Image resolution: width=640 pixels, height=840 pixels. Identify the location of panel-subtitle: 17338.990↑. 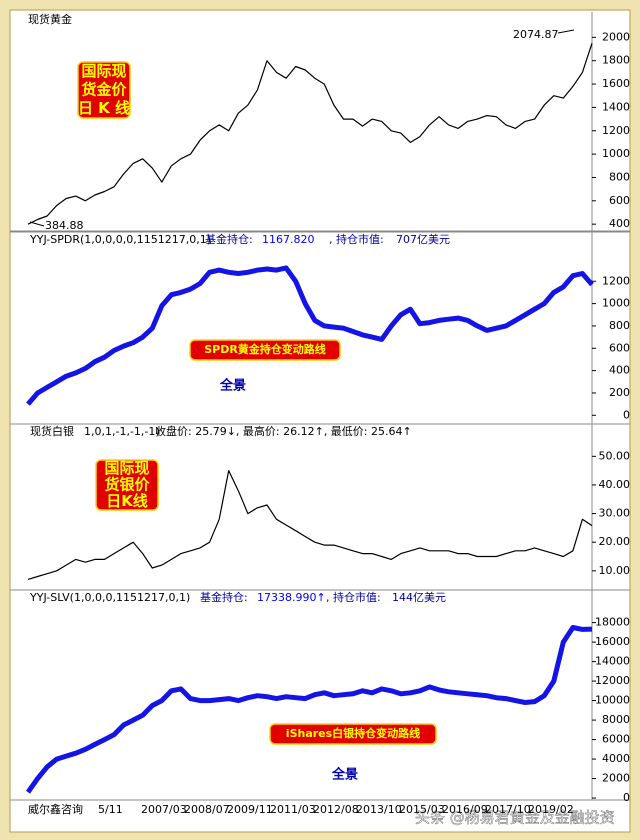
(291, 597).